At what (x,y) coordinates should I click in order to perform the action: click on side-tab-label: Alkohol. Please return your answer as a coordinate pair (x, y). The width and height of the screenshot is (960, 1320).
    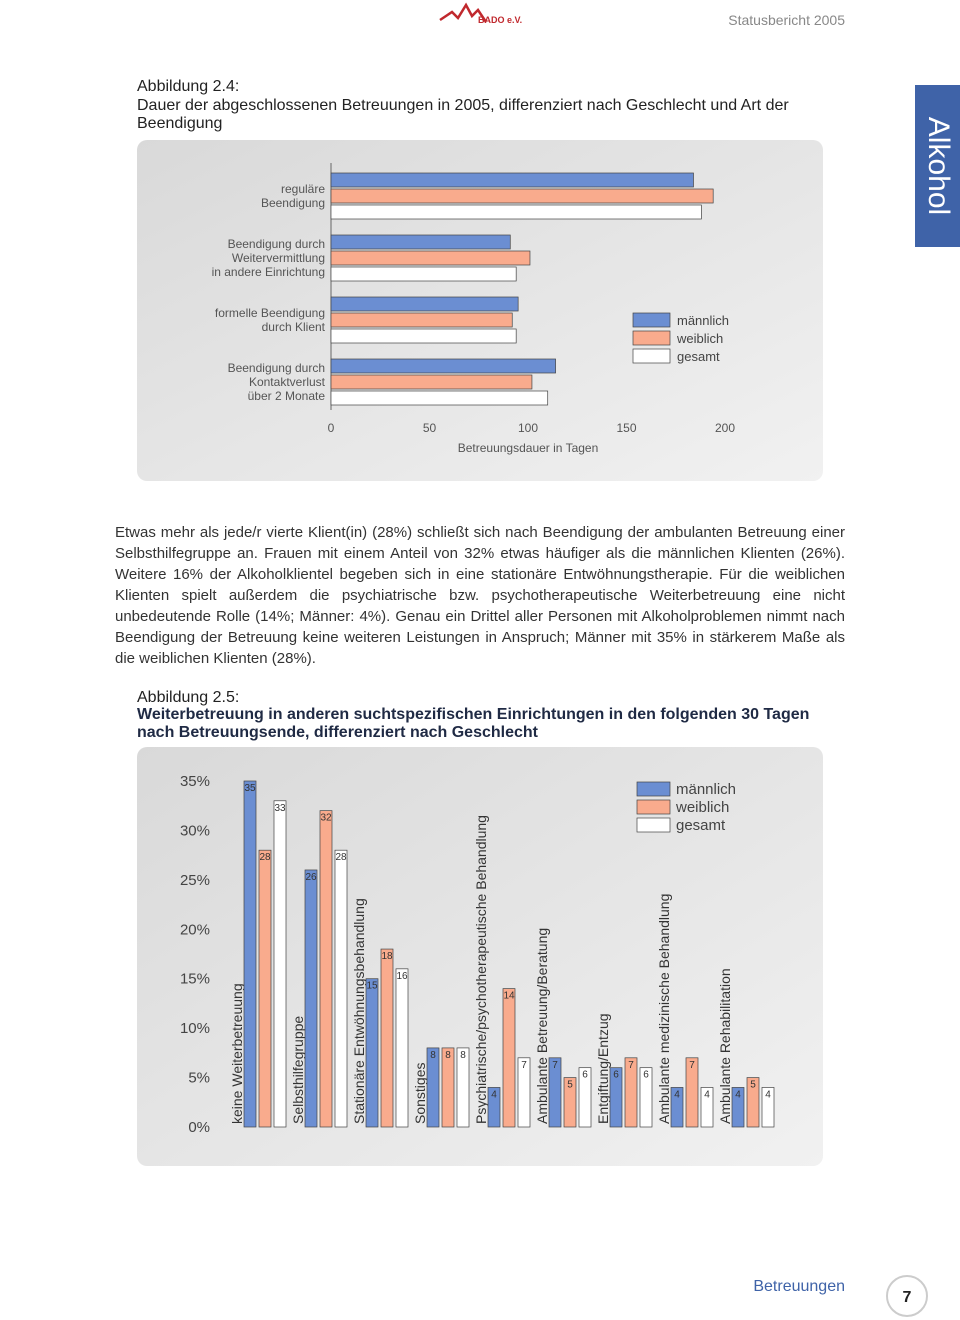
    Looking at the image, I should click on (938, 166).